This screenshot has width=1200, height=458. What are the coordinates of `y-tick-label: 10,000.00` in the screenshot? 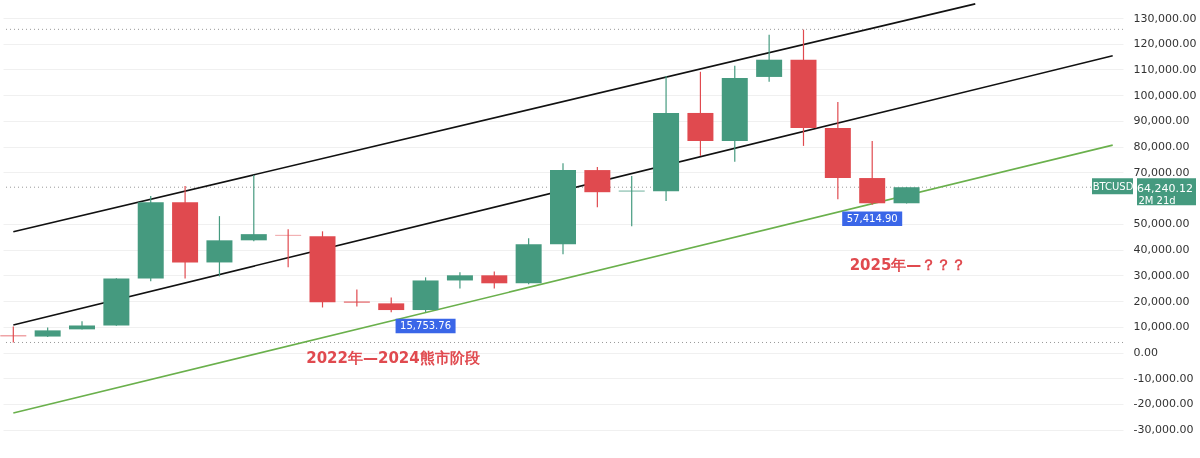 It's located at (1161, 327).